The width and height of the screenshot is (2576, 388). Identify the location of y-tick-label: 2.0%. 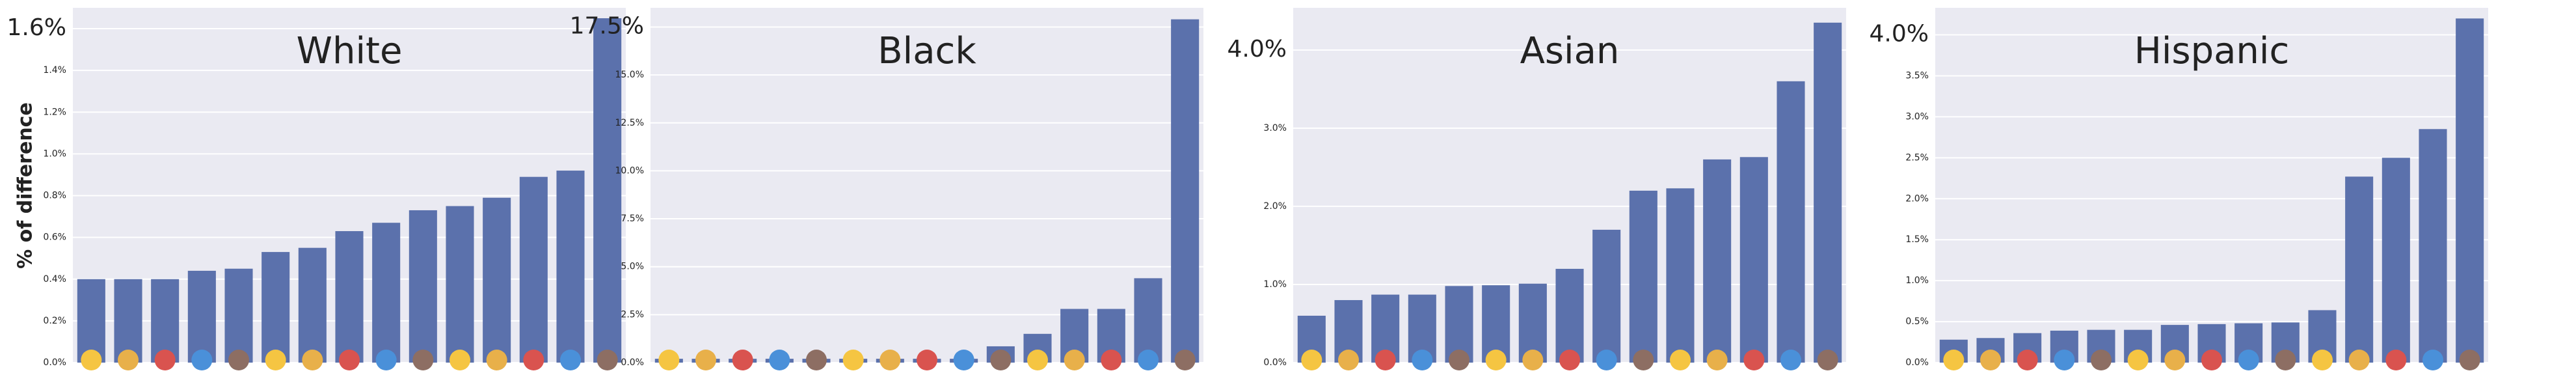
(1917, 198).